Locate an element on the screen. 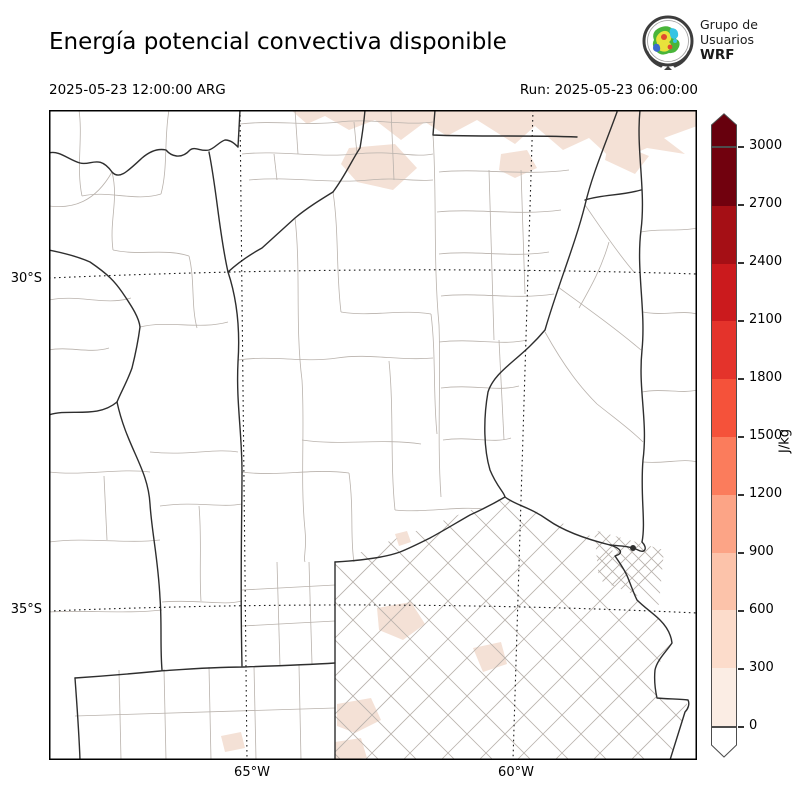 The height and width of the screenshot is (800, 800). lon-label-60w: 60°W is located at coordinates (516, 772).